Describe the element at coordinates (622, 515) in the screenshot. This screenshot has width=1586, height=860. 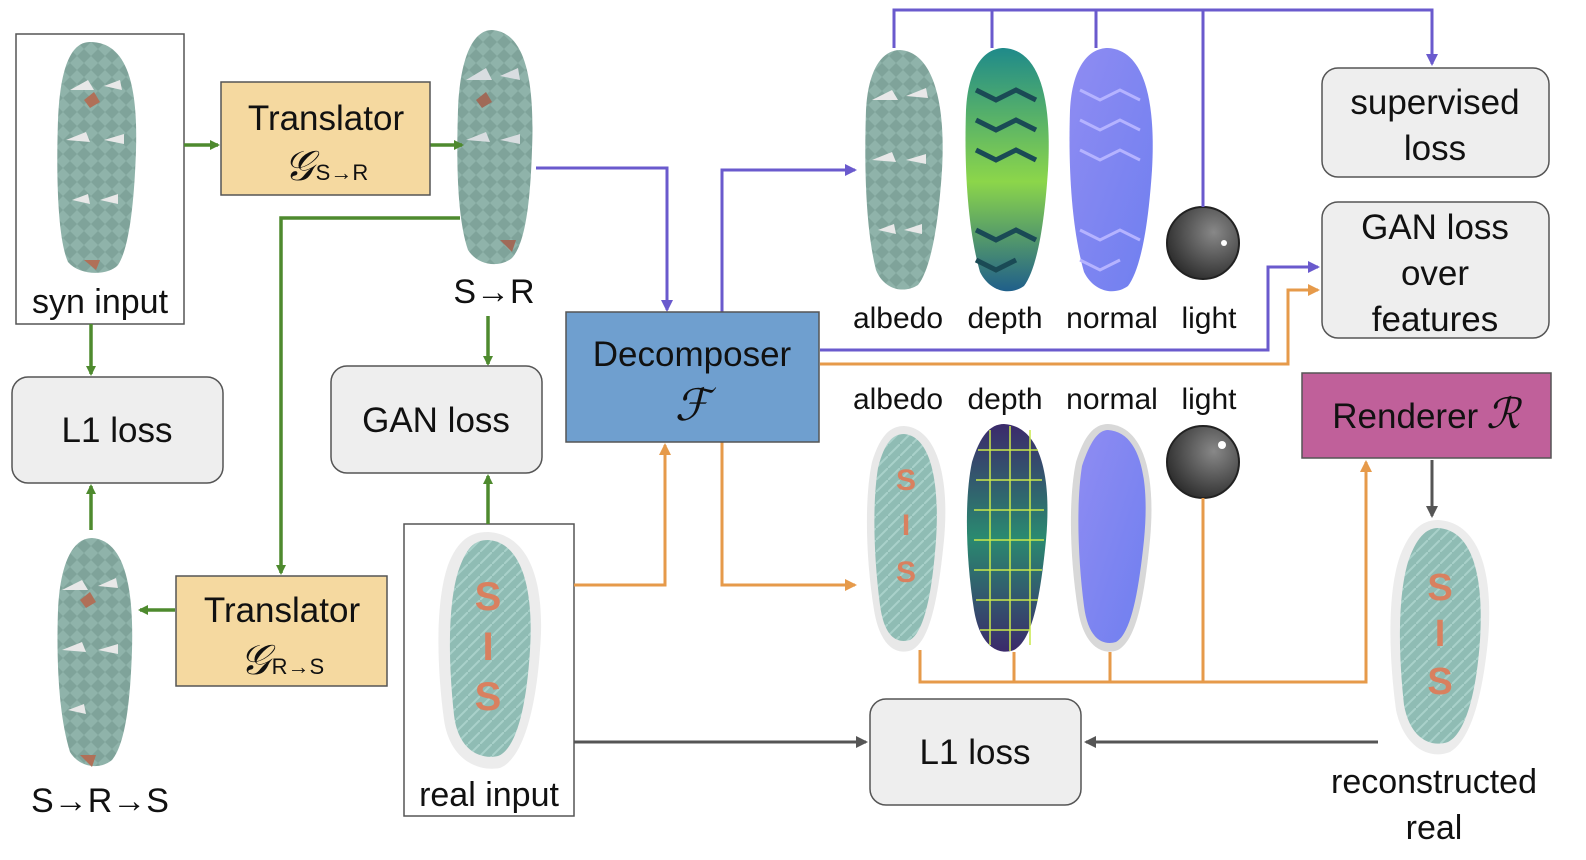
I see `arrow-real-to-decomposer` at that location.